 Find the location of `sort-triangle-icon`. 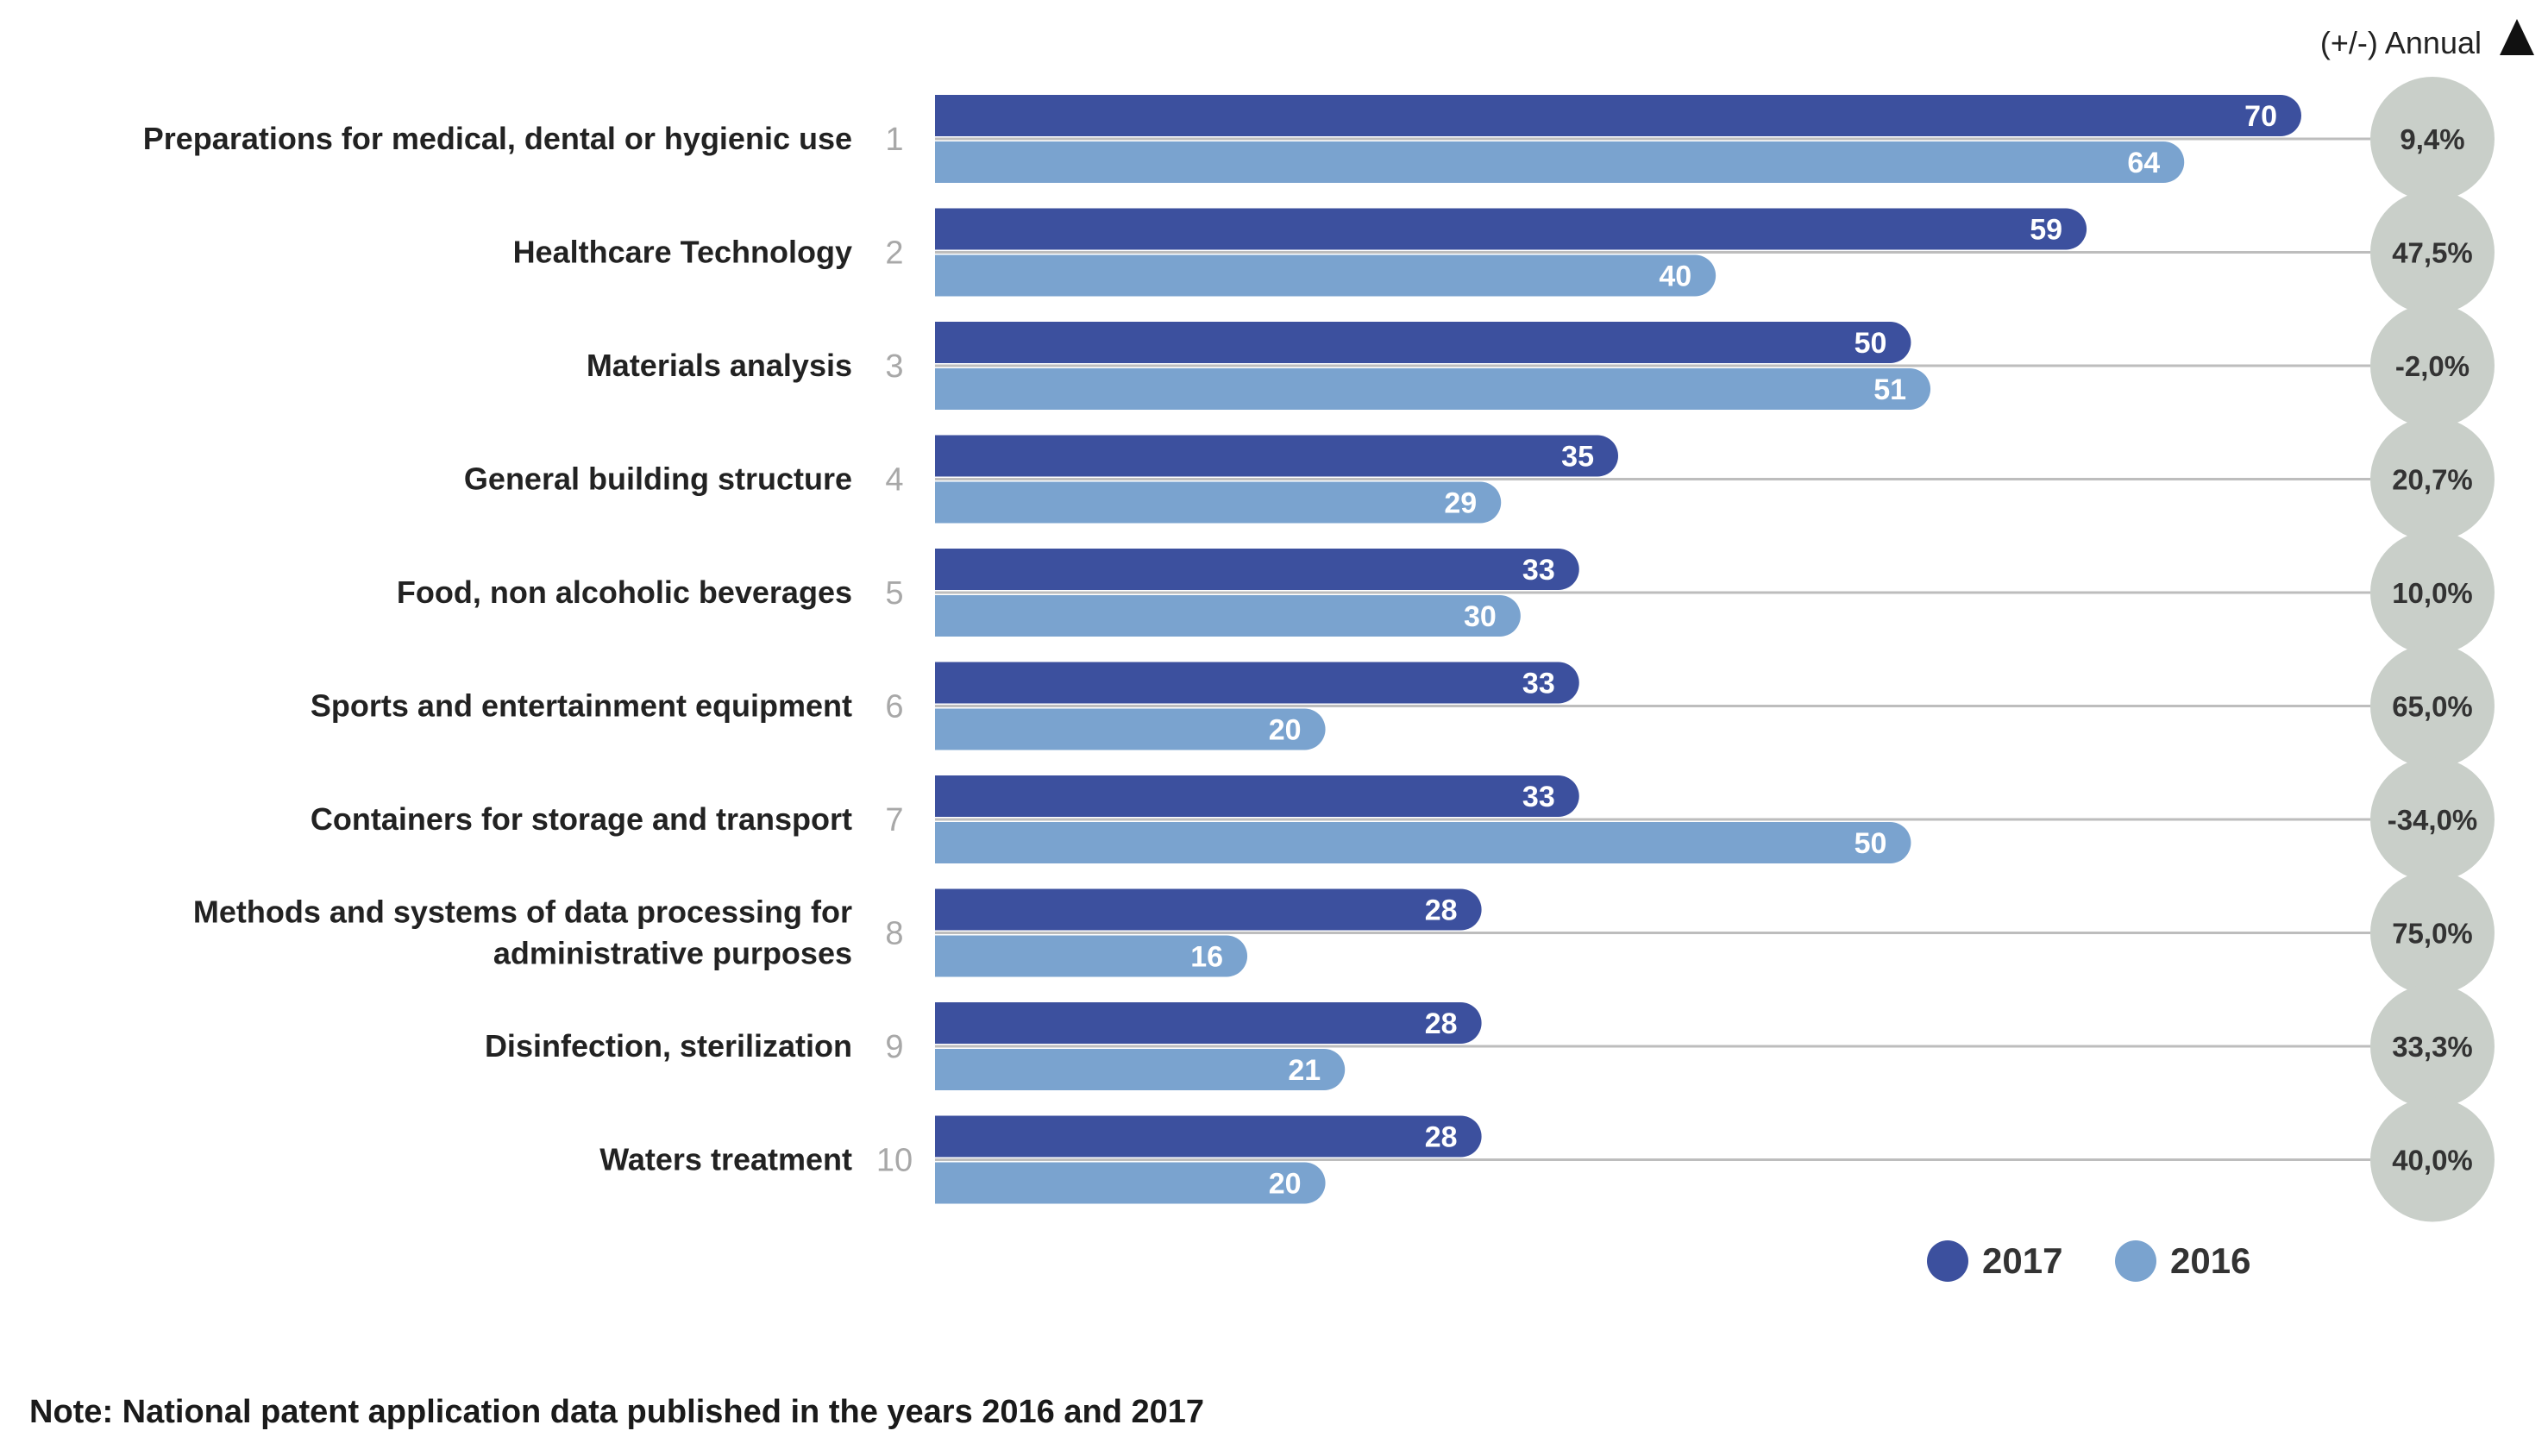

sort-triangle-icon is located at coordinates (2517, 37).